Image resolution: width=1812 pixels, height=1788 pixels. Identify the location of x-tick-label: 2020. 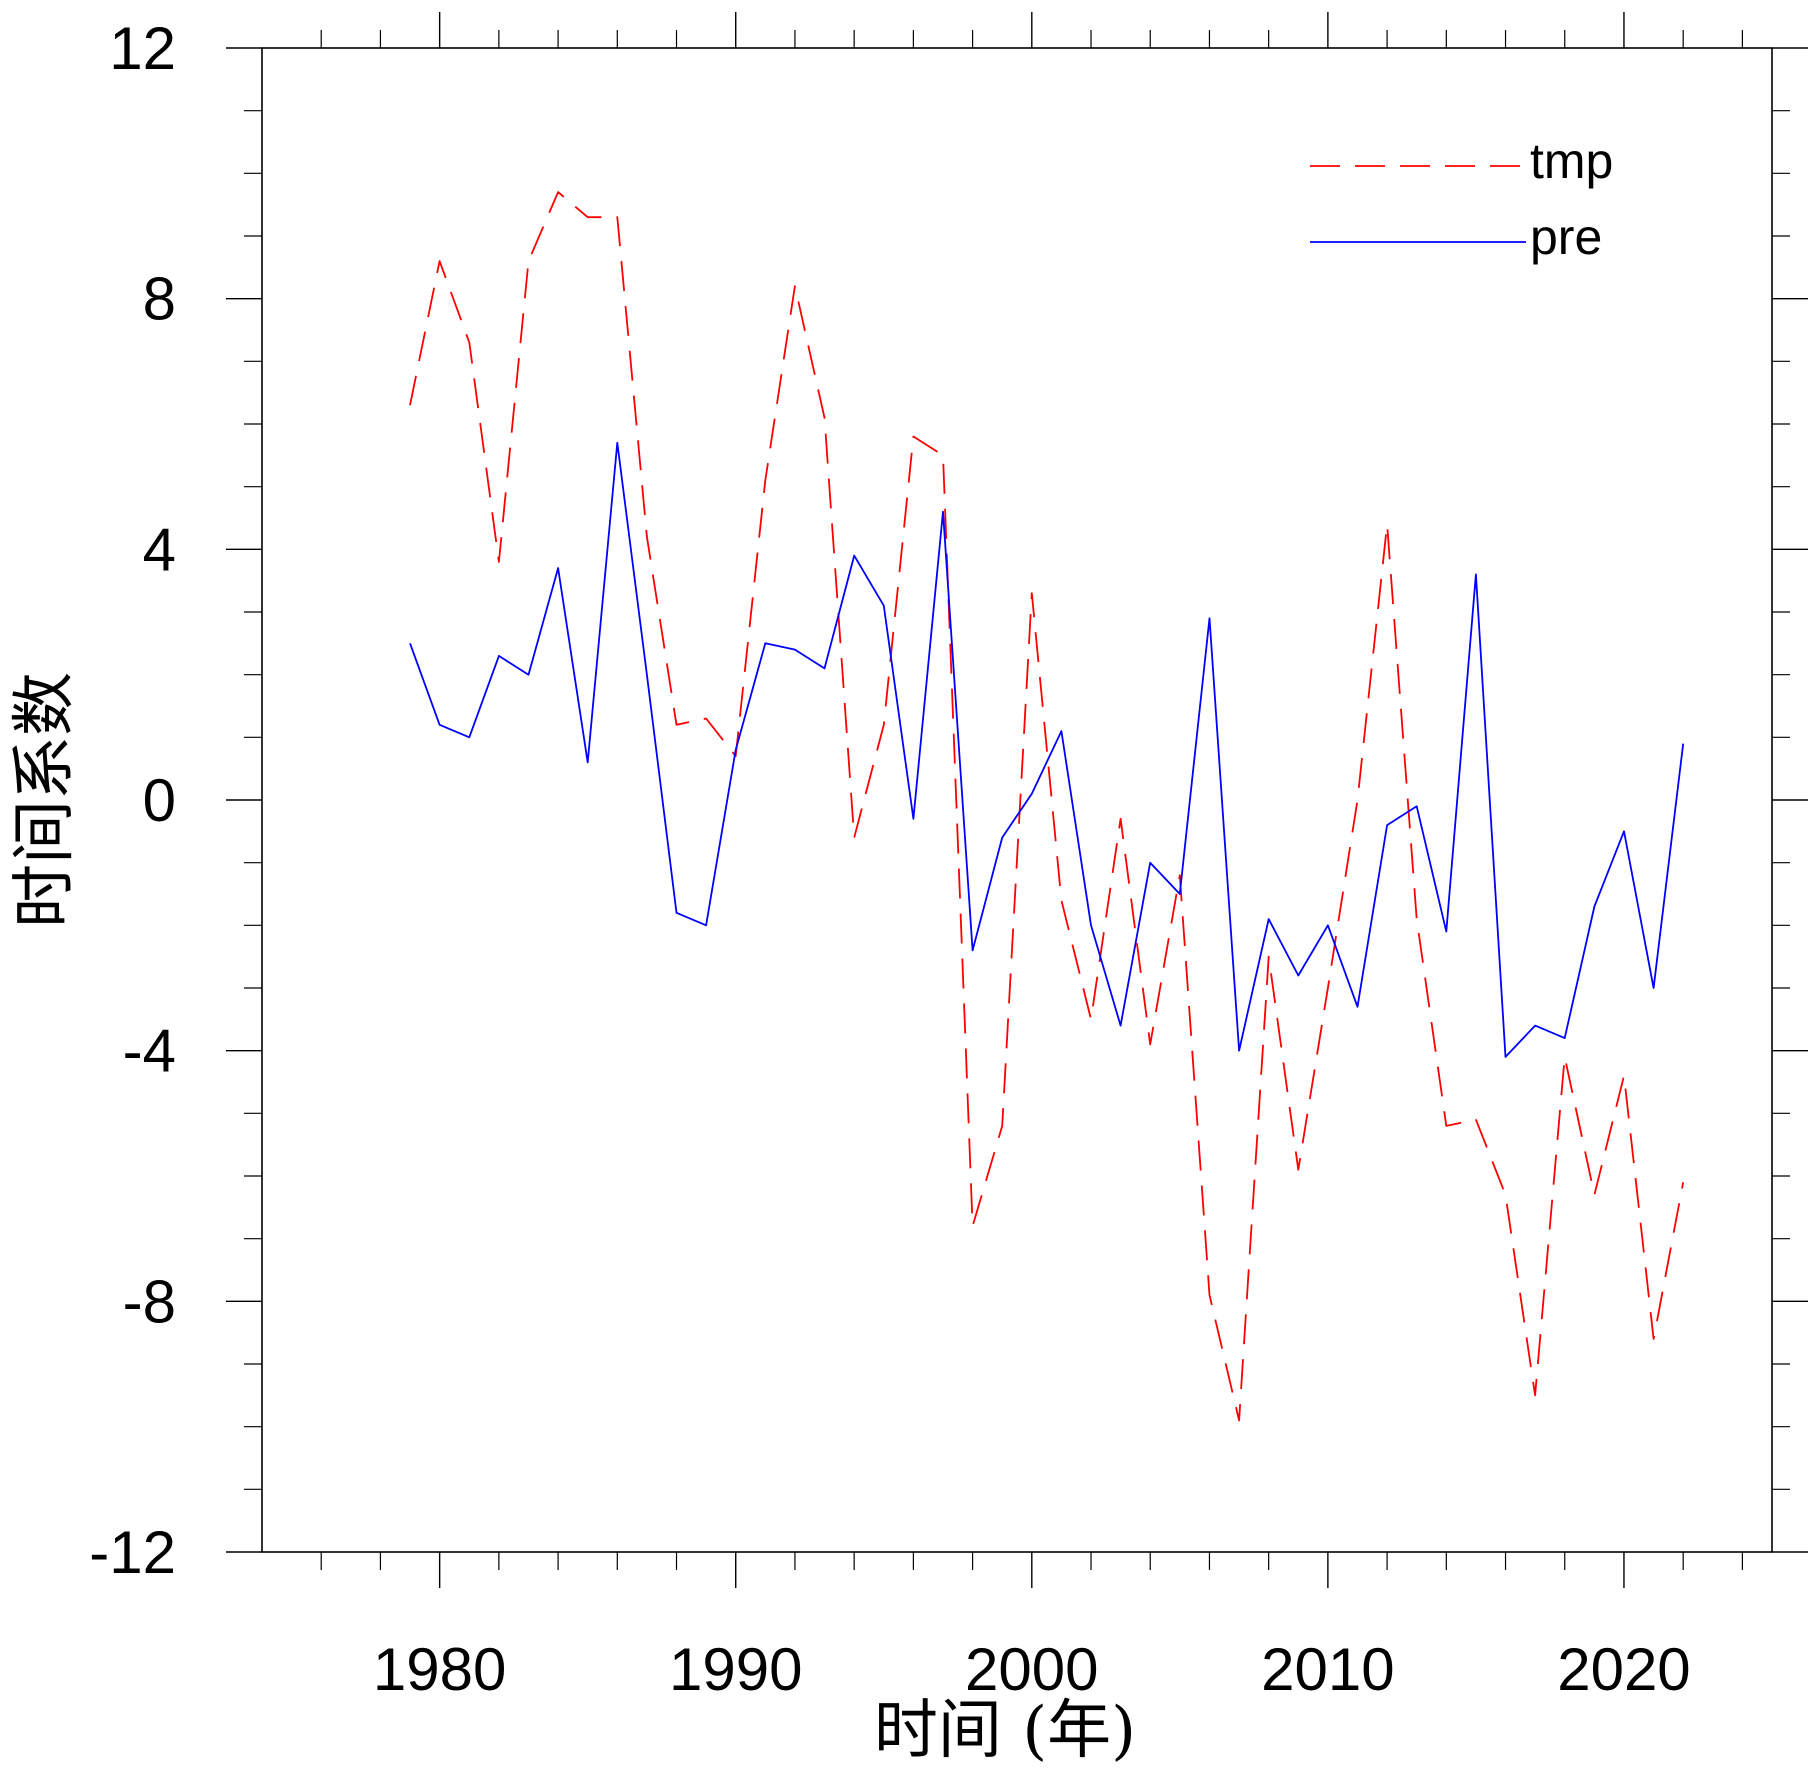
(1623, 1669).